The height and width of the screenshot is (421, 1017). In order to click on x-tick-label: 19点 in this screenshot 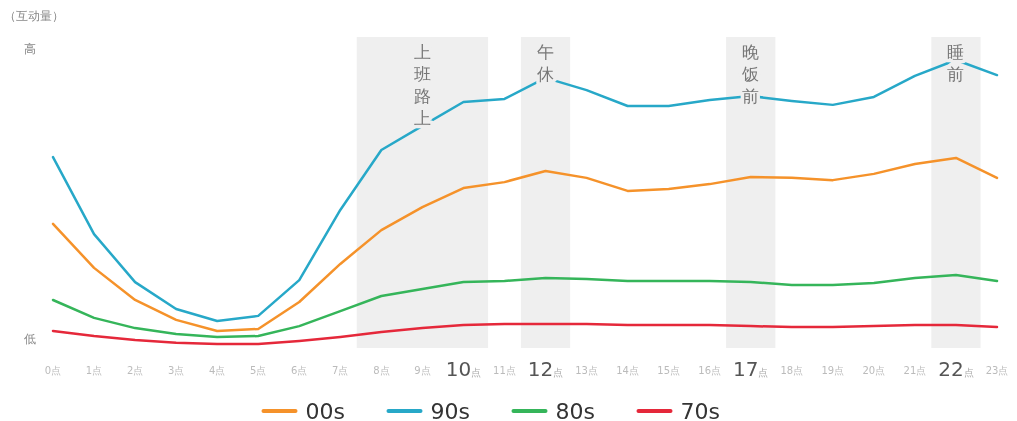, I will do `click(833, 370)`.